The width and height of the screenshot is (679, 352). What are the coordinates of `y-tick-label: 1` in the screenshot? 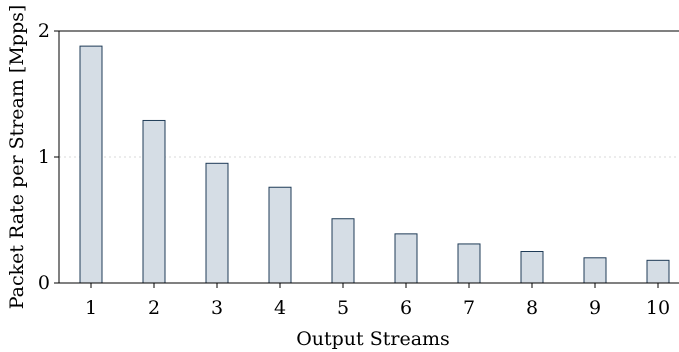 It's located at (44, 157).